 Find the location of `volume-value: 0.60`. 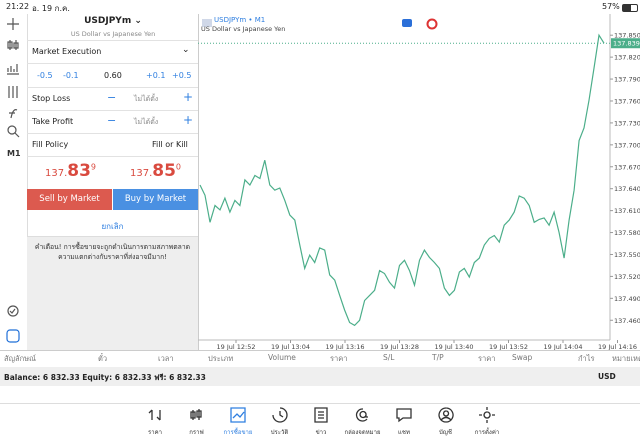

volume-value: 0.60 is located at coordinates (113, 75).